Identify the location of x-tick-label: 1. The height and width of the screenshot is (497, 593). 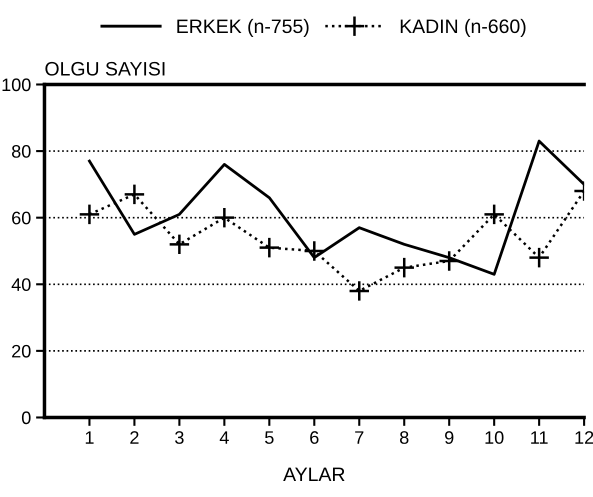
(90, 437).